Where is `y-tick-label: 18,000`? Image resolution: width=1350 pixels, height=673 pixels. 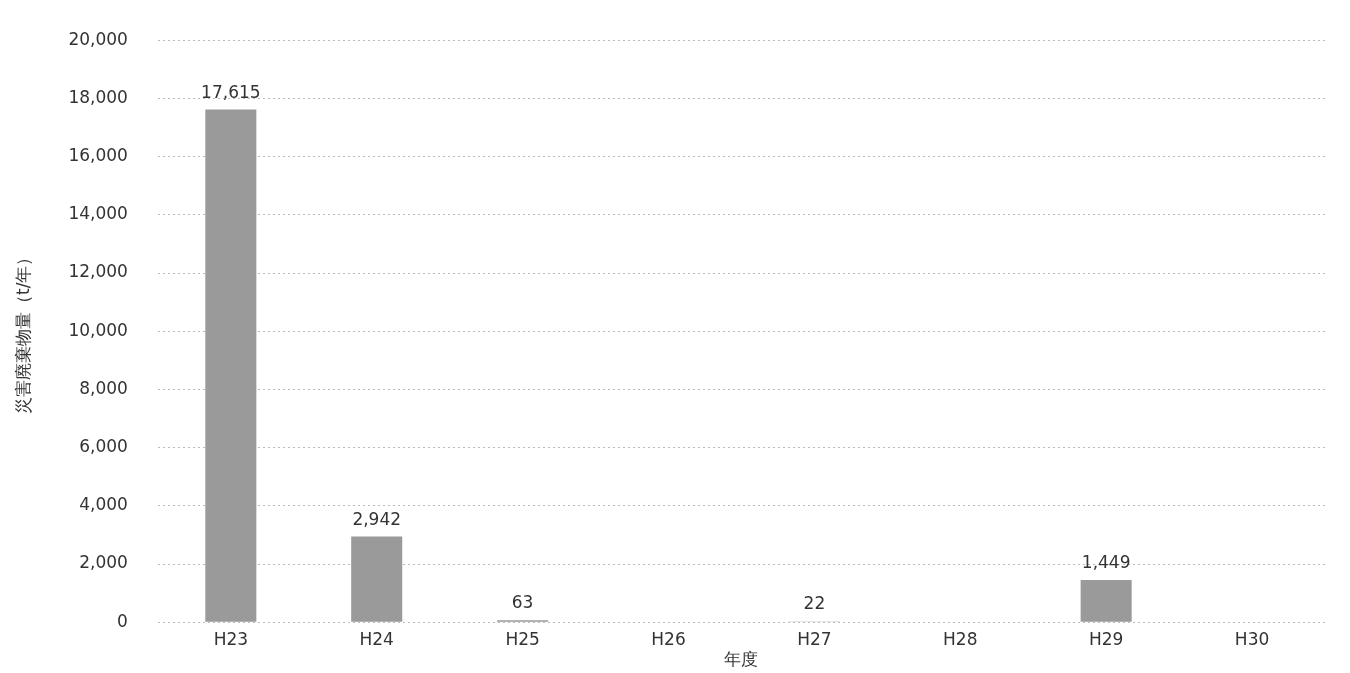 y-tick-label: 18,000 is located at coordinates (98, 96).